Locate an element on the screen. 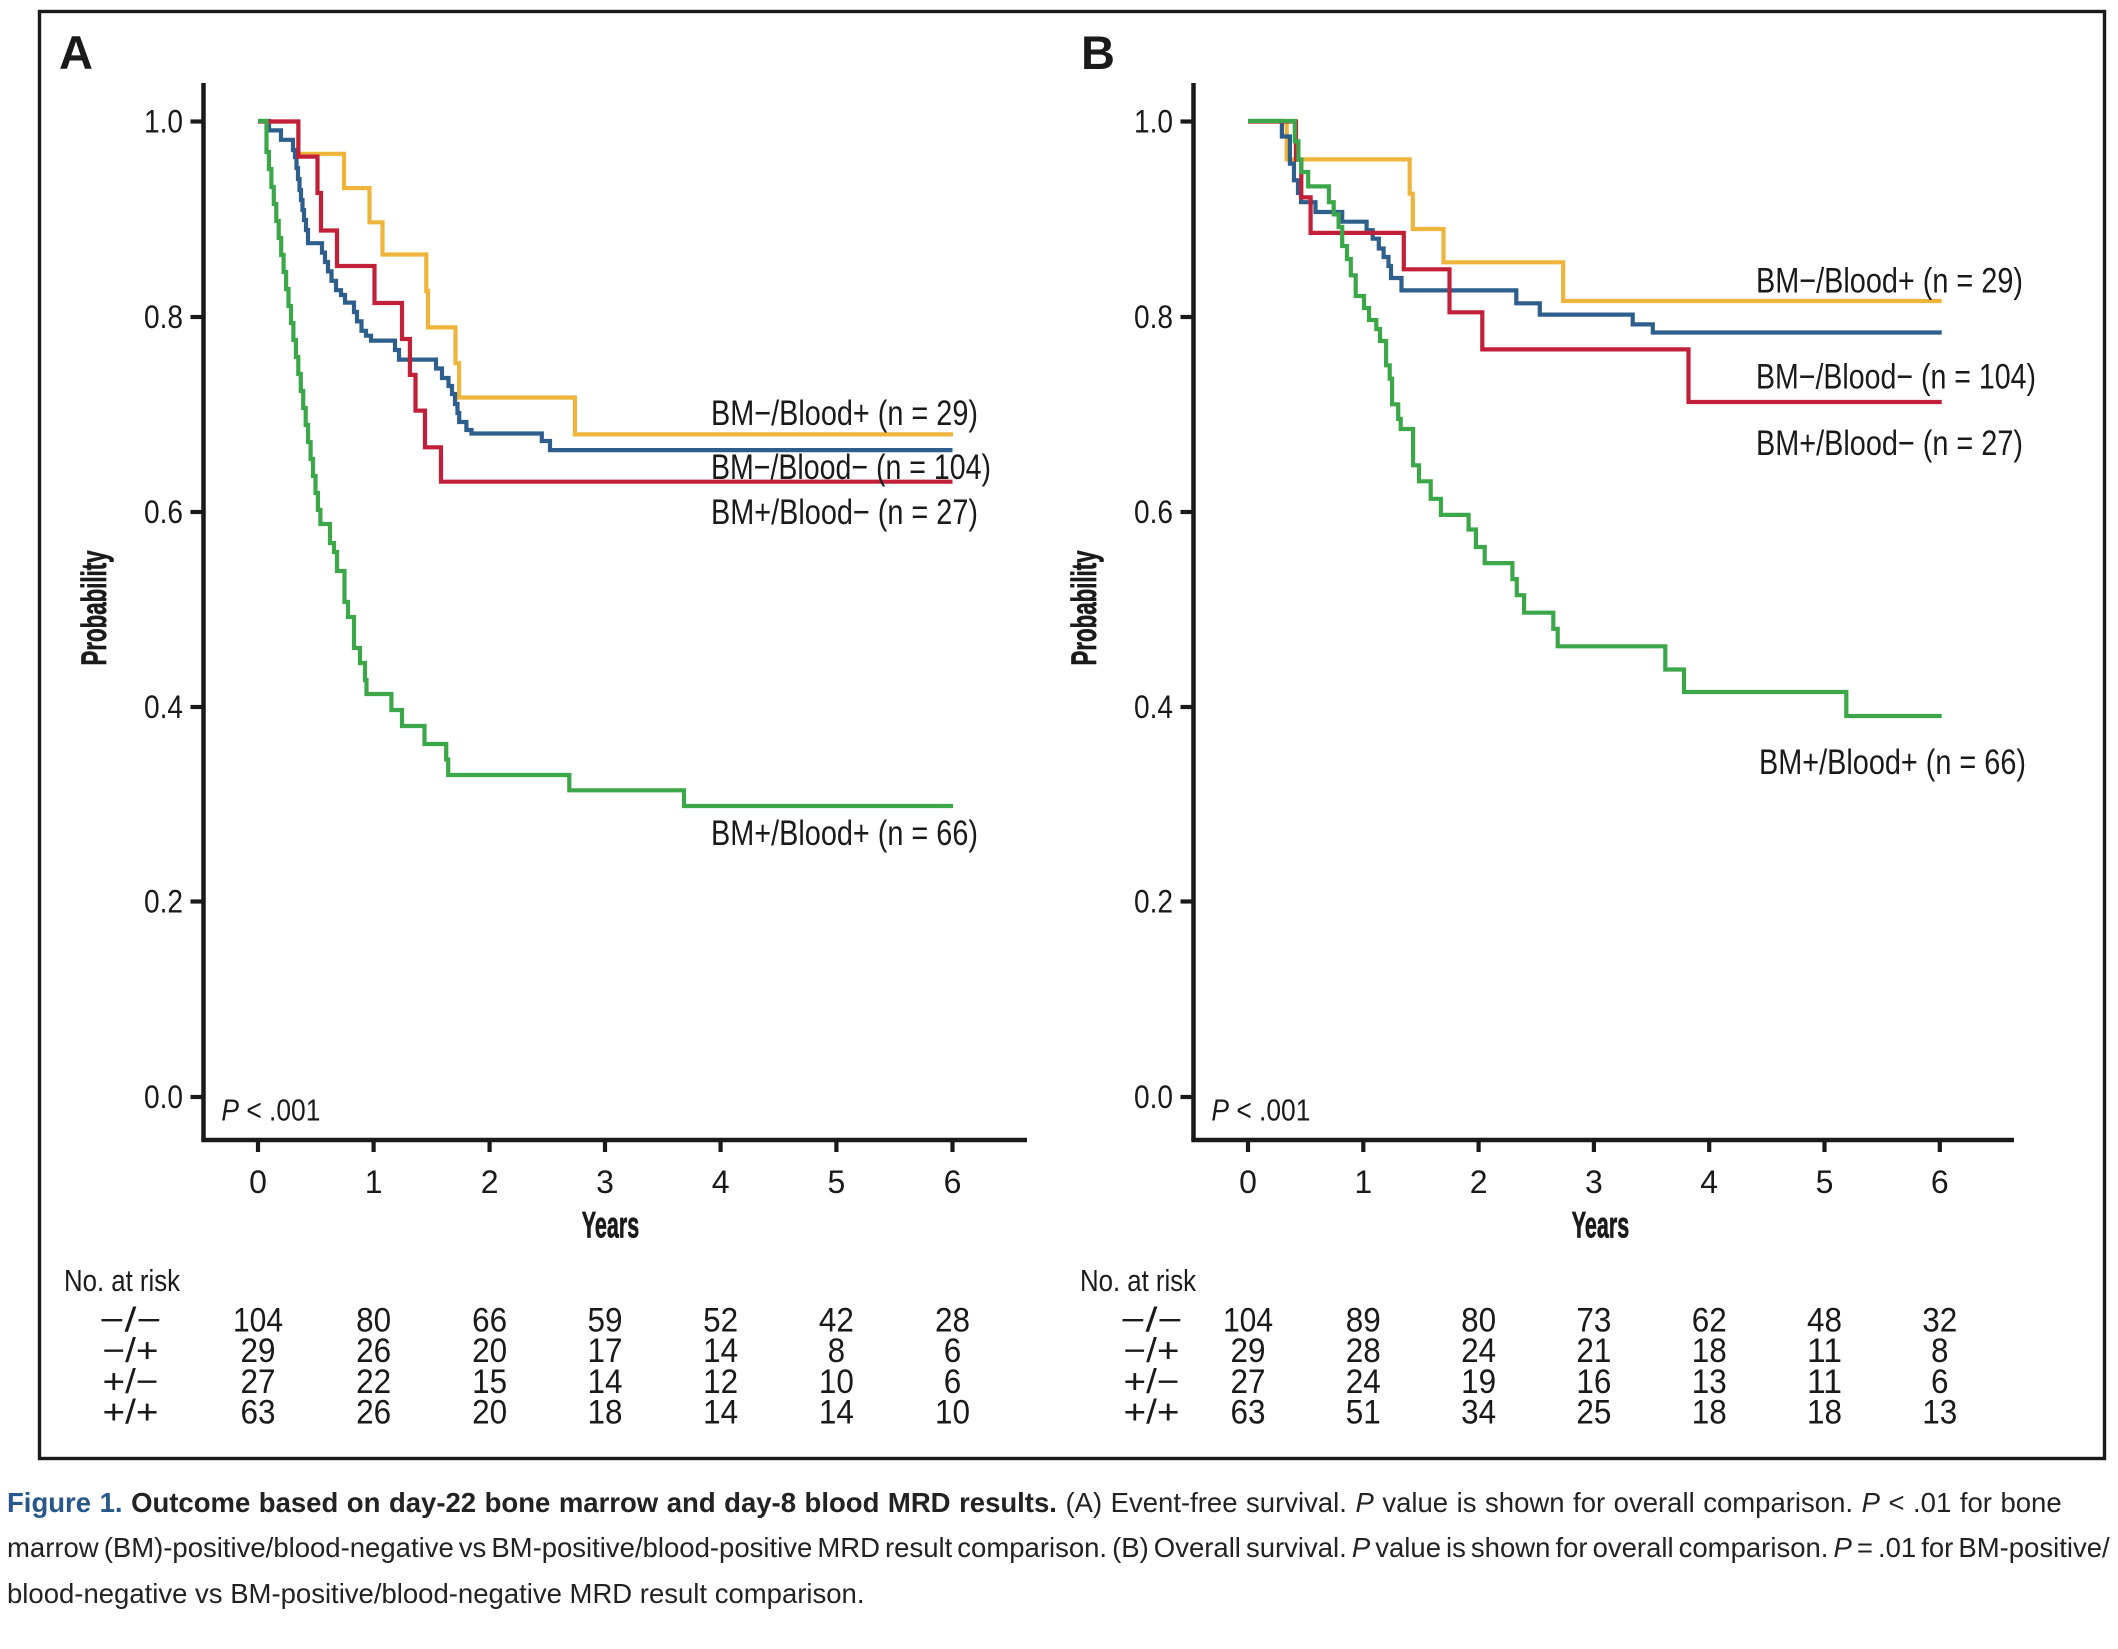 Image resolution: width=2118 pixels, height=1649 pixels. svg-text: 32 is located at coordinates (1939, 1321).